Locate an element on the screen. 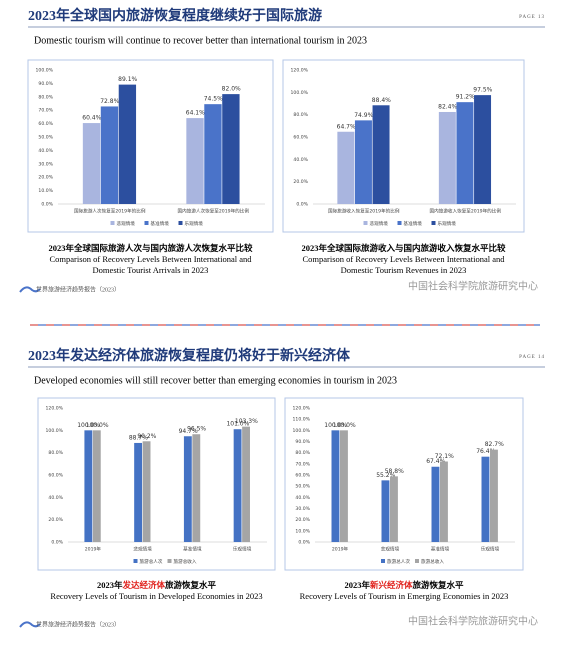 Image resolution: width=572 pixels, height=647 pixels. page-title: 2023年全球国内旅游恢复程度继续好于国际旅游 is located at coordinates (175, 15).